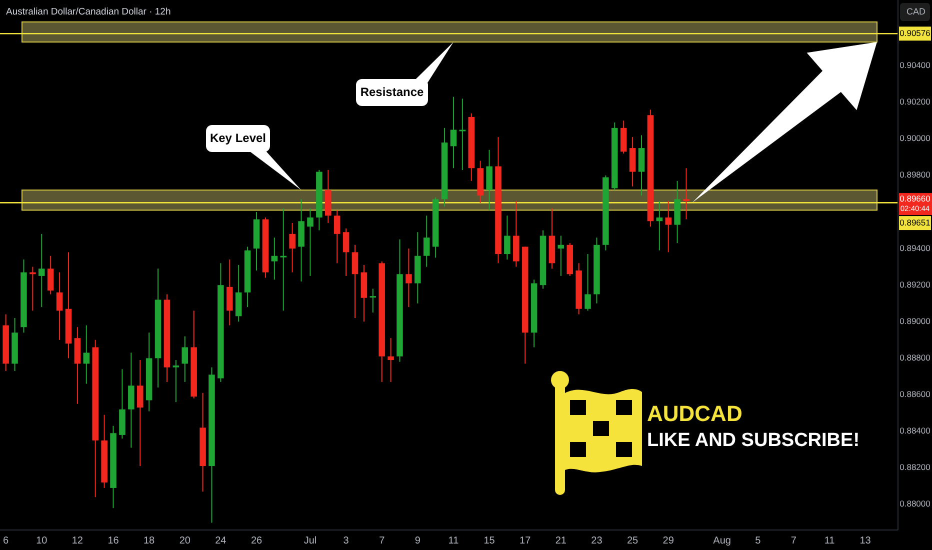  What do you see at coordinates (915, 394) in the screenshot?
I see `y-tick-label: 0.88600` at bounding box center [915, 394].